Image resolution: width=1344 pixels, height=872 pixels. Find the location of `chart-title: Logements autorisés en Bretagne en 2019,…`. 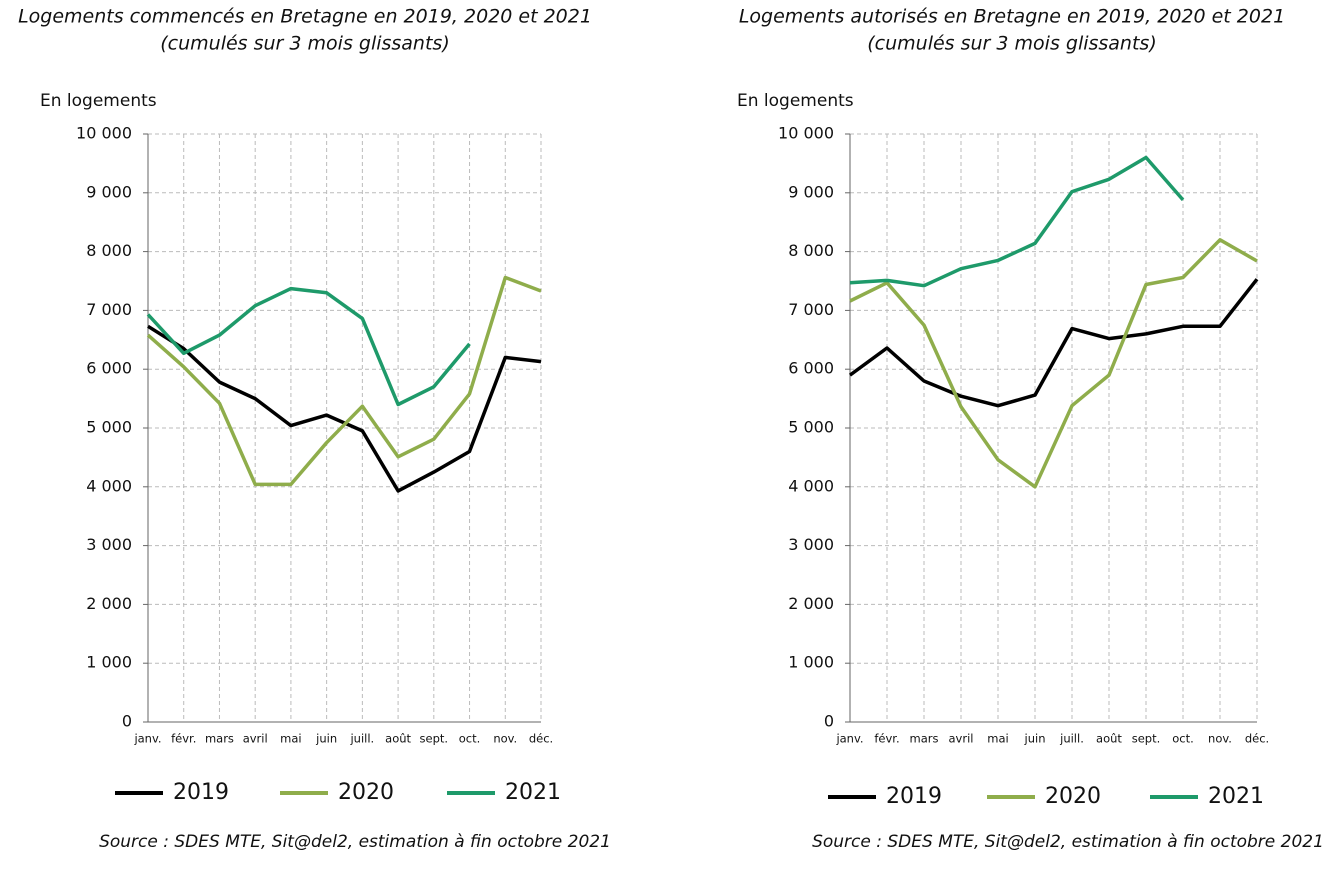

chart-title: Logements autorisés en Bretagne en 2019,… is located at coordinates (1012, 17).